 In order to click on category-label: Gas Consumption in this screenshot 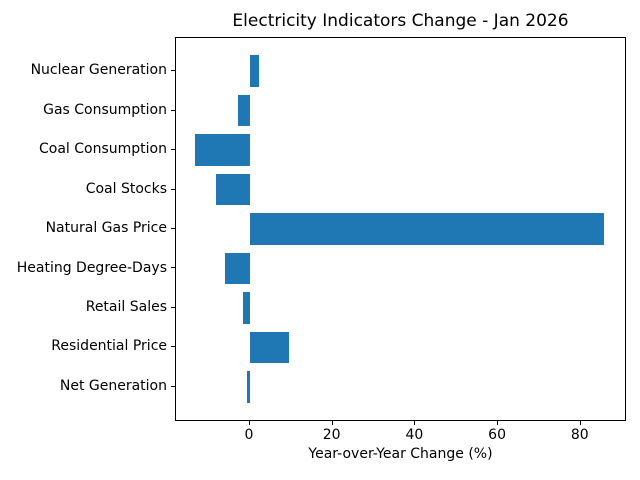, I will do `click(105, 109)`.